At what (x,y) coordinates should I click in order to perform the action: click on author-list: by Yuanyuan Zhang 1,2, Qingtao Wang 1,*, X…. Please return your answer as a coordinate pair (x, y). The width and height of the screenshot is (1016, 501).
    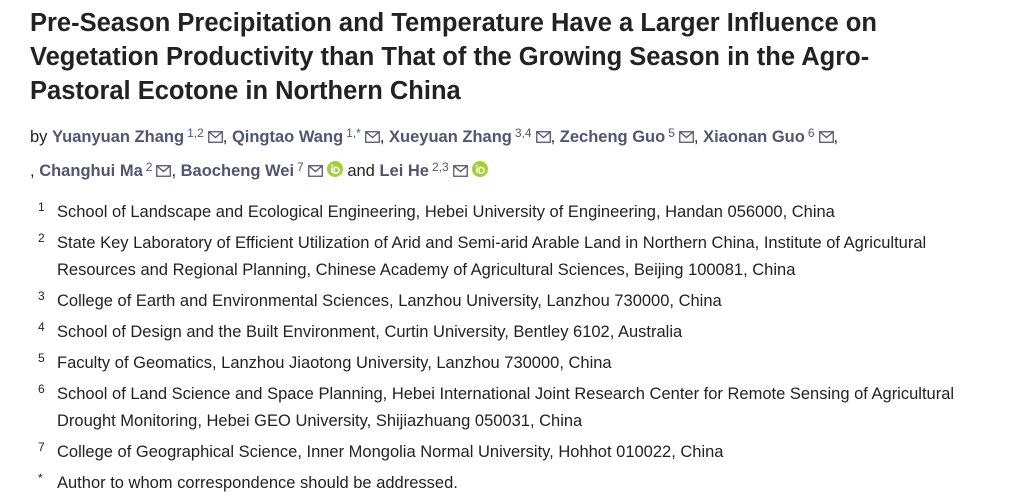
    Looking at the image, I should click on (510, 153).